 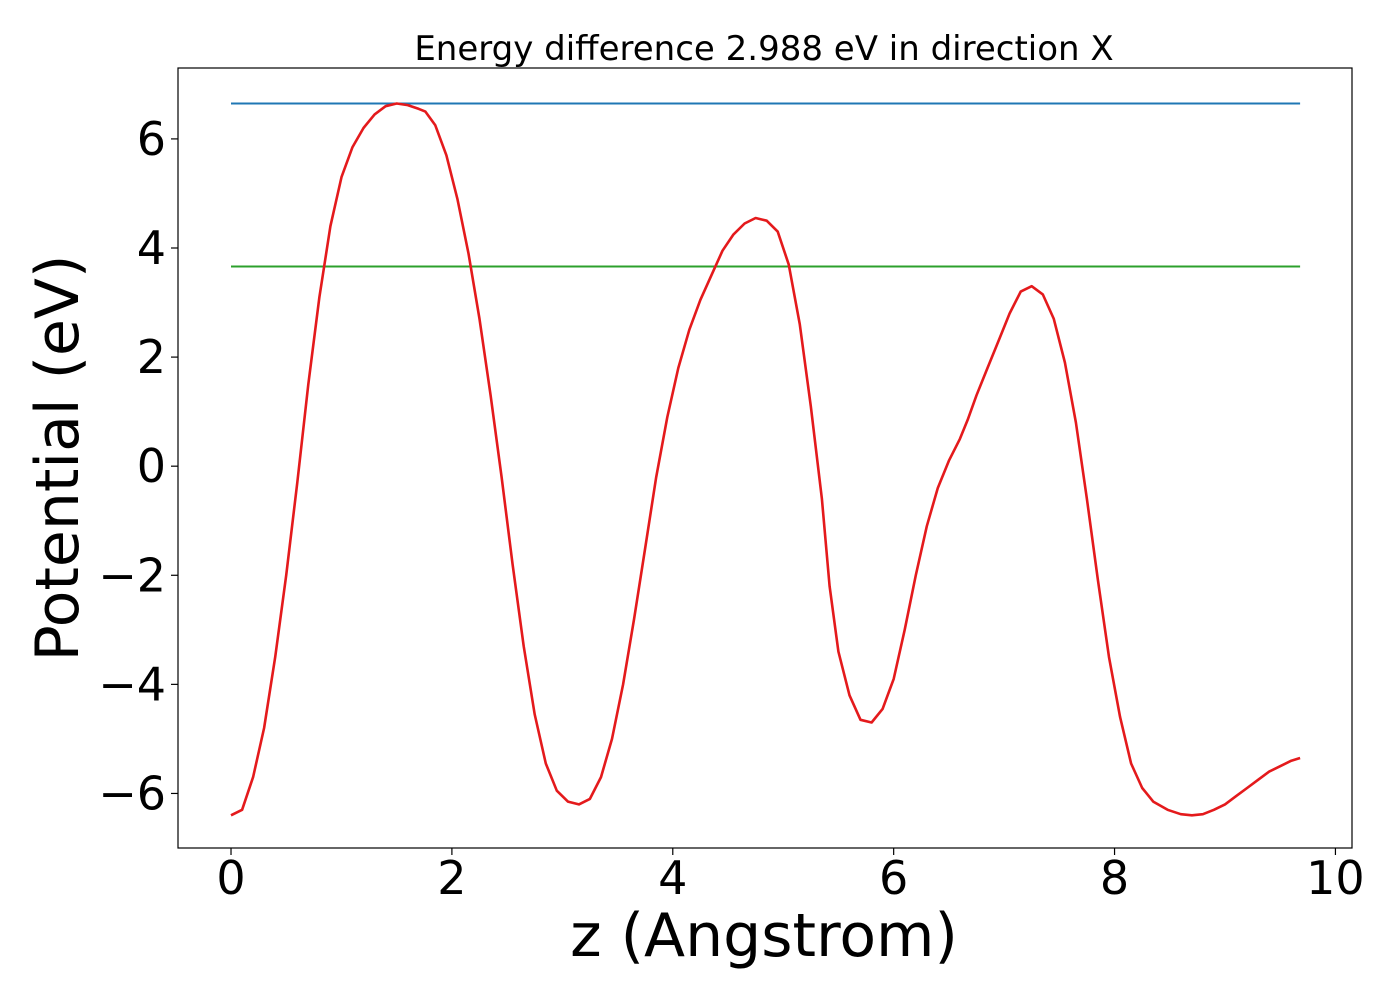 What do you see at coordinates (1335, 878) in the screenshot?
I see `x-tick-label: 10` at bounding box center [1335, 878].